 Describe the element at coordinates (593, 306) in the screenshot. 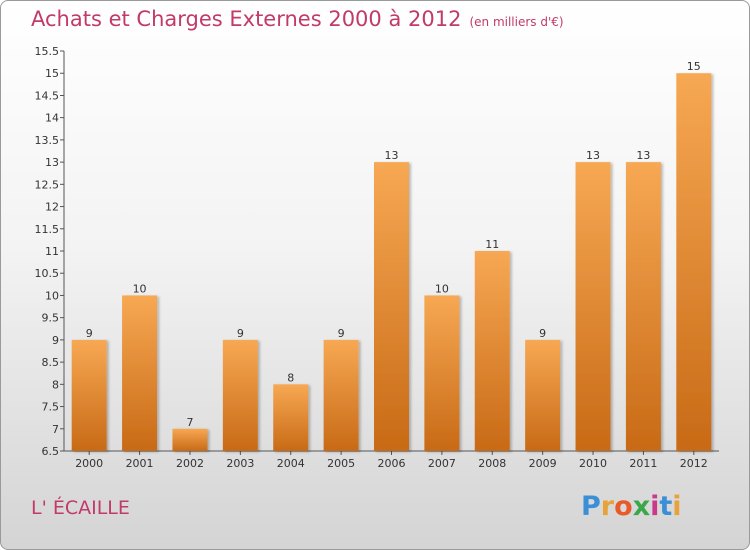

I see `bar-2010` at that location.